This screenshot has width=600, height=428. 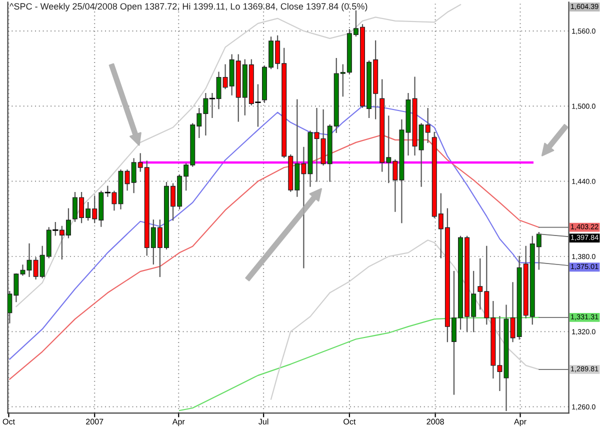 What do you see at coordinates (359, 364) in the screenshot?
I see `line-series` at bounding box center [359, 364].